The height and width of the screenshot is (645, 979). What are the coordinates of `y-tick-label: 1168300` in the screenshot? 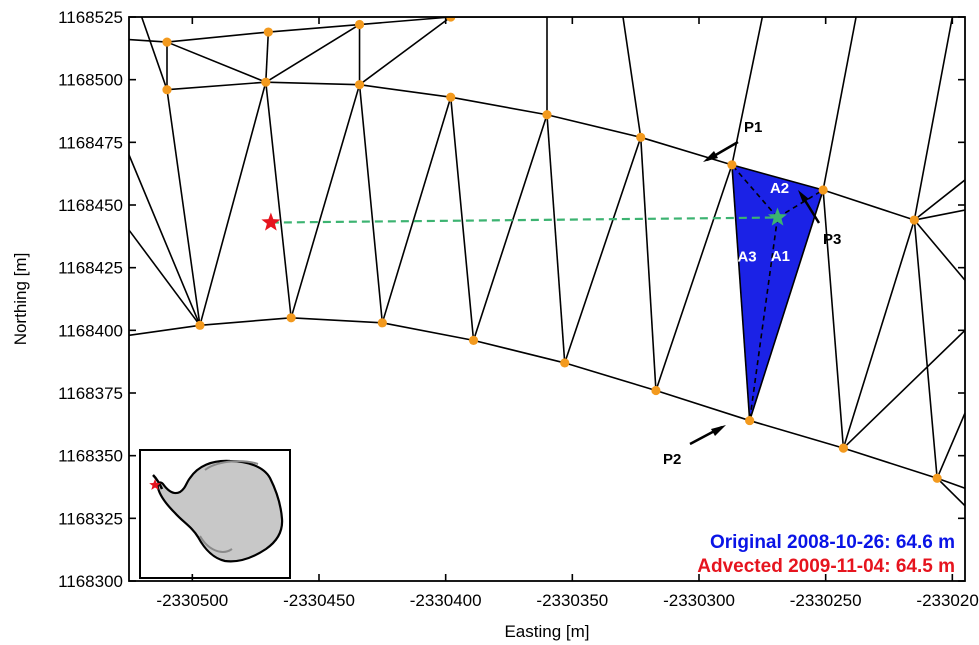 It's located at (90, 581).